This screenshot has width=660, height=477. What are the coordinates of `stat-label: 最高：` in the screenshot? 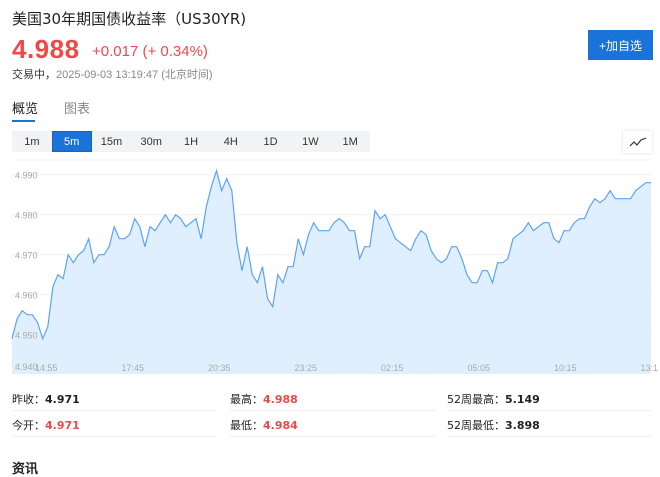 It's located at (246, 399).